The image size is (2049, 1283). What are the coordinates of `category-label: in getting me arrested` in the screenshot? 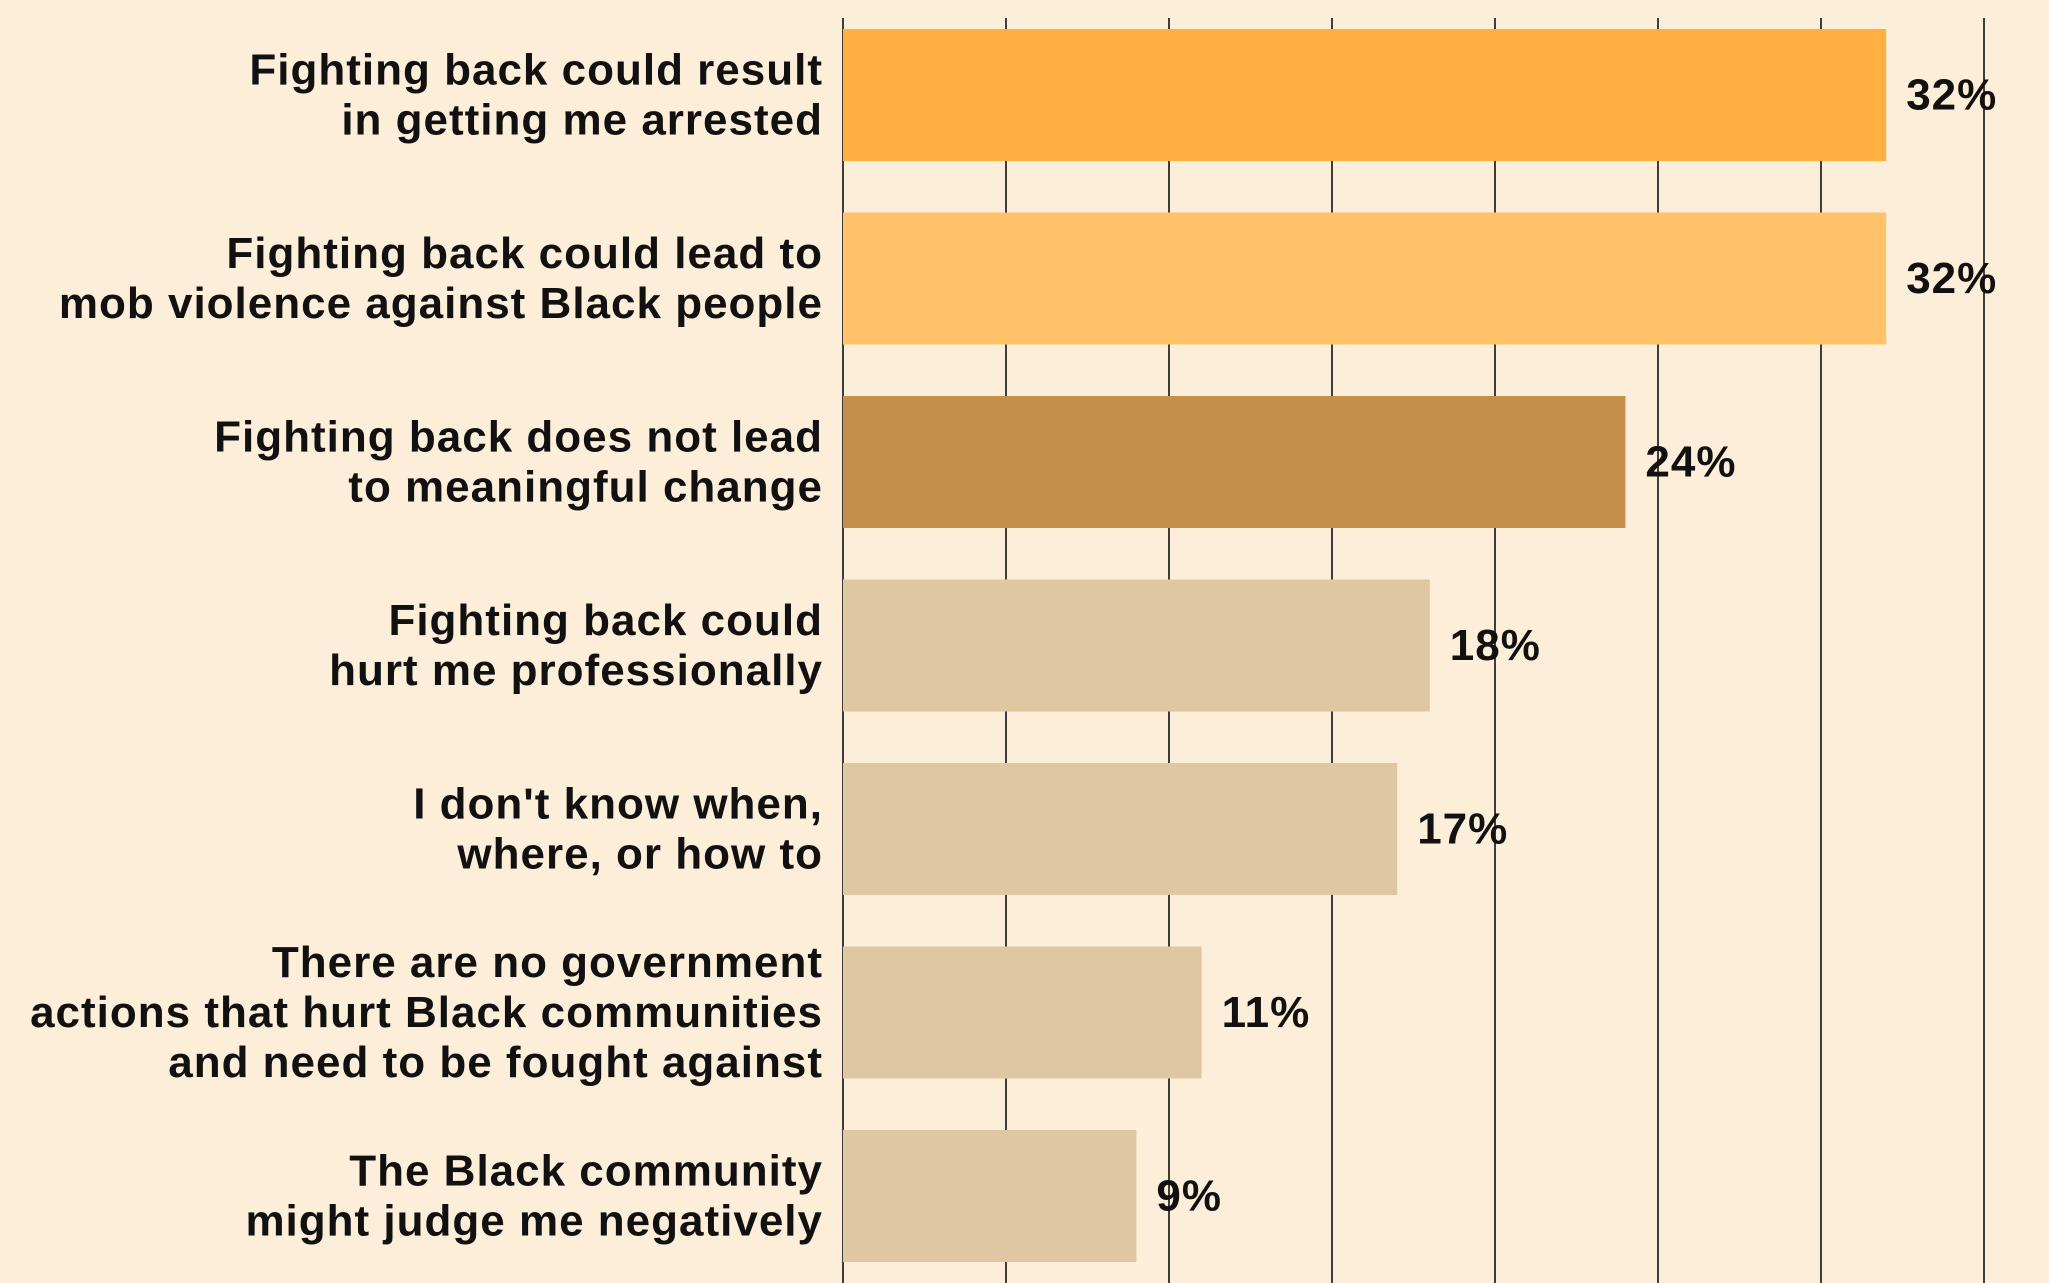 It's located at (582, 120).